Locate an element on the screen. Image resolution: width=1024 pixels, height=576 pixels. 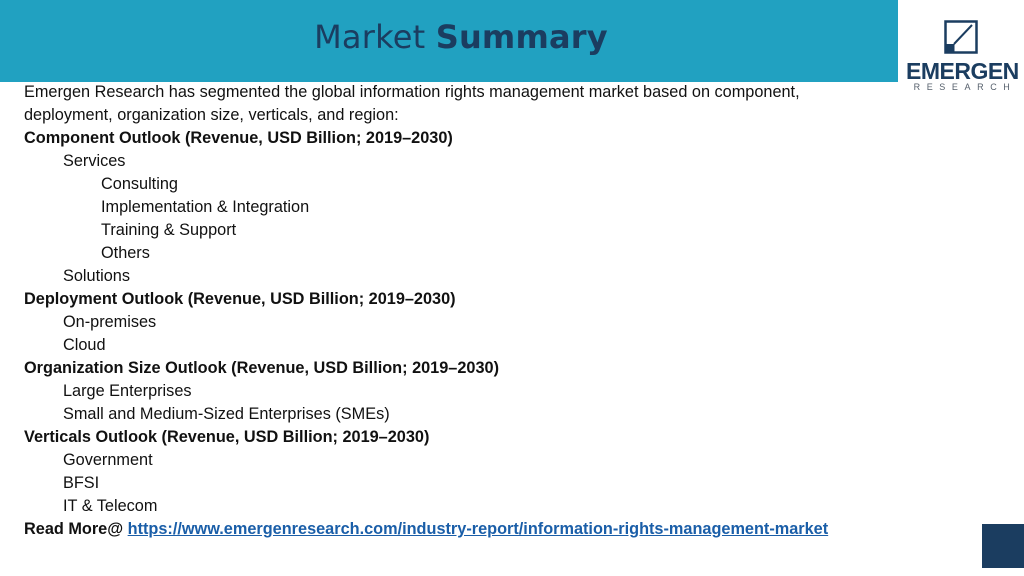
logo-wordmark: EMERGEN is located at coordinates (962, 71).